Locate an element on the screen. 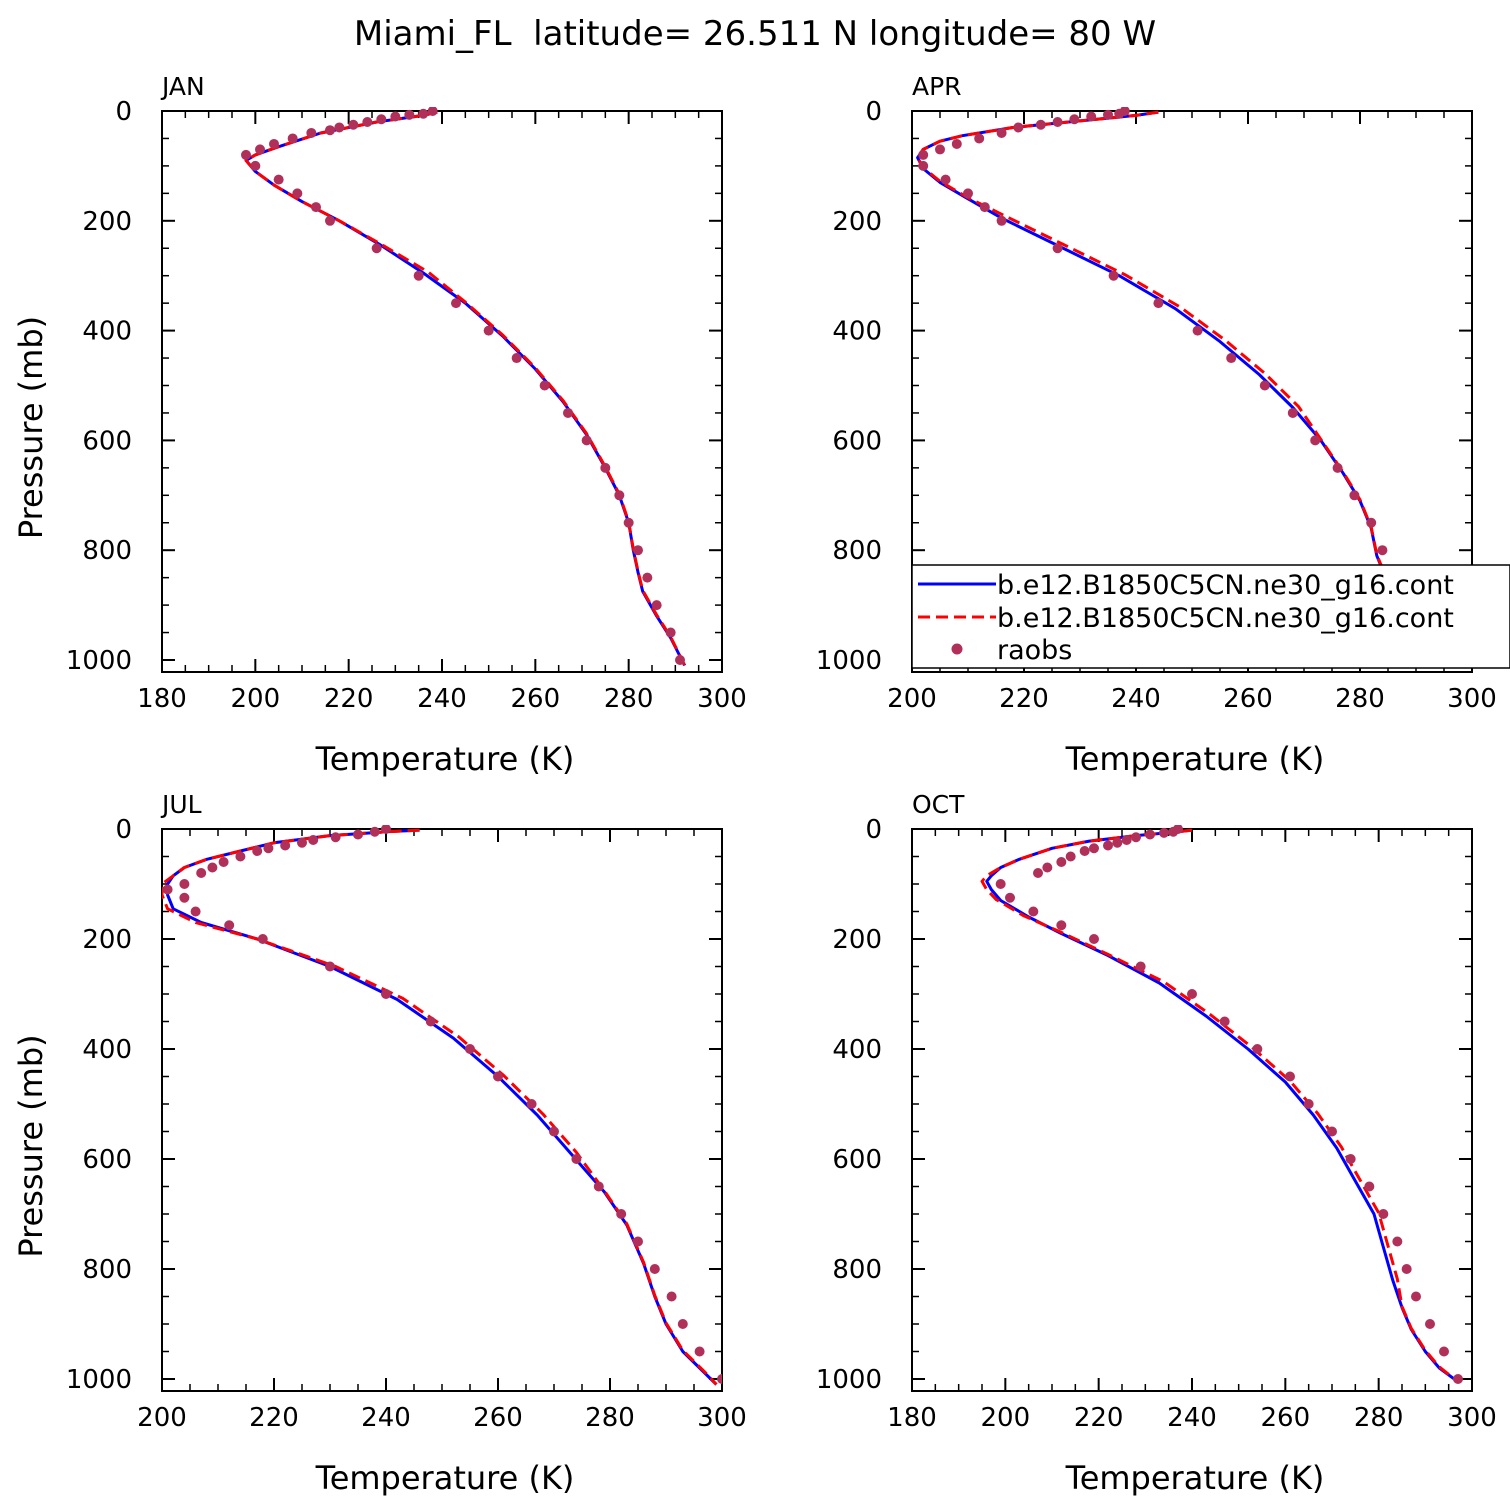 Image resolution: width=1510 pixels, height=1510 pixels. x-axis-title: Temperature (K) is located at coordinates (1195, 1478).